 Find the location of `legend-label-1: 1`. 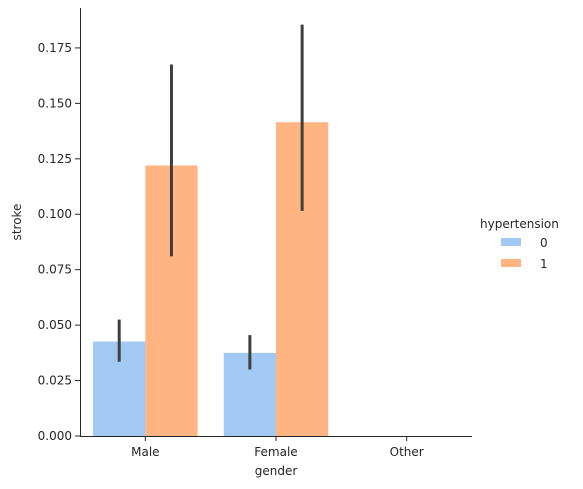

legend-label-1: 1 is located at coordinates (544, 264).